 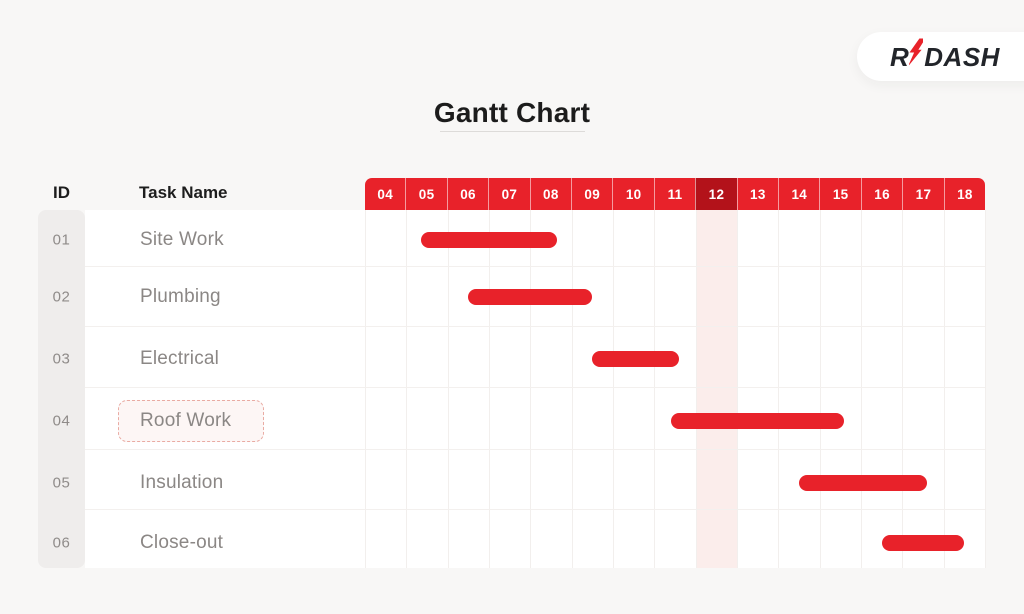 What do you see at coordinates (385, 194) in the screenshot?
I see `day-header-04: 04` at bounding box center [385, 194].